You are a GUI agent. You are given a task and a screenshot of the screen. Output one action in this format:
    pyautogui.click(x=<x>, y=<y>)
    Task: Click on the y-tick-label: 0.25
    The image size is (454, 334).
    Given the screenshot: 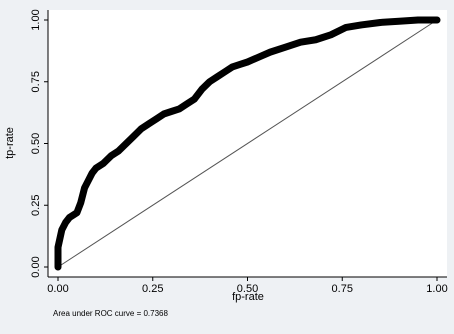 What is the action you would take?
    pyautogui.click(x=36, y=205)
    